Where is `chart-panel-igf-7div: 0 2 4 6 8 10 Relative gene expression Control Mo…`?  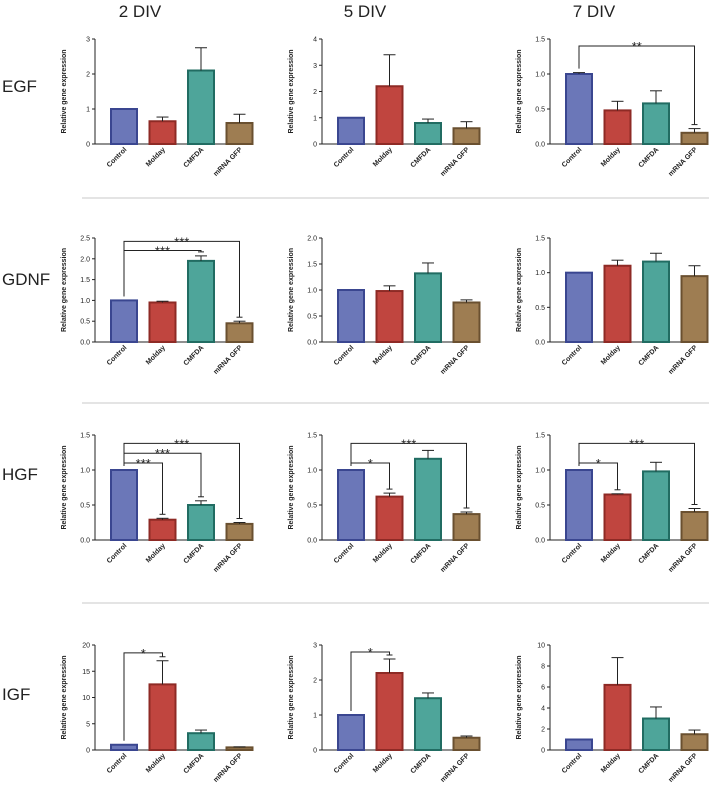 chart-panel-igf-7div: 0 2 4 6 8 10 Relative gene expression Control Mo… is located at coordinates (612, 713).